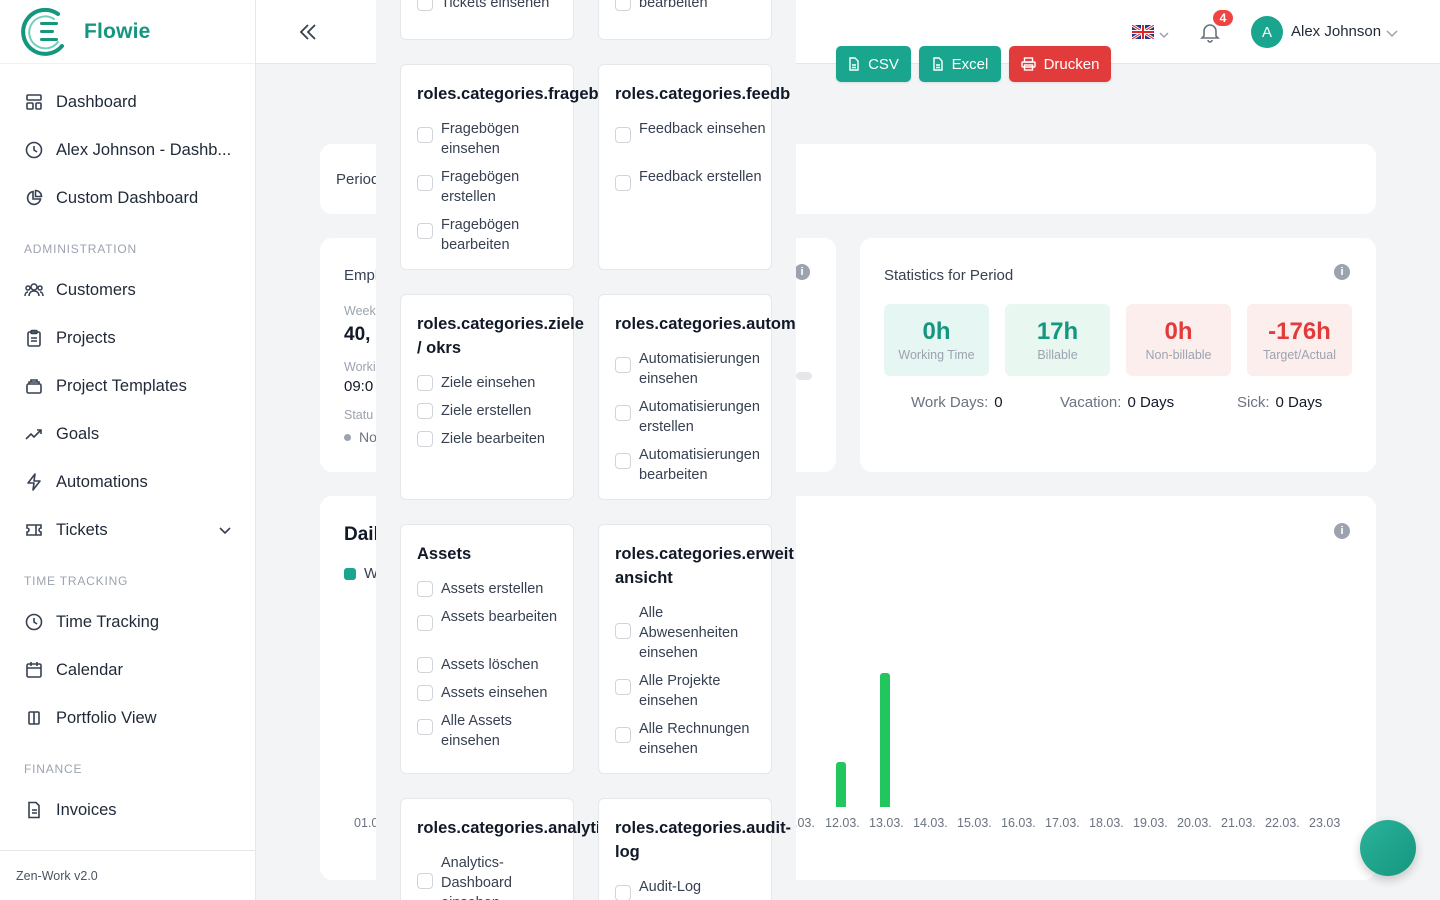 This screenshot has height=900, width=1440. What do you see at coordinates (494, 665) in the screenshot?
I see `permission-item: Assets löschen` at bounding box center [494, 665].